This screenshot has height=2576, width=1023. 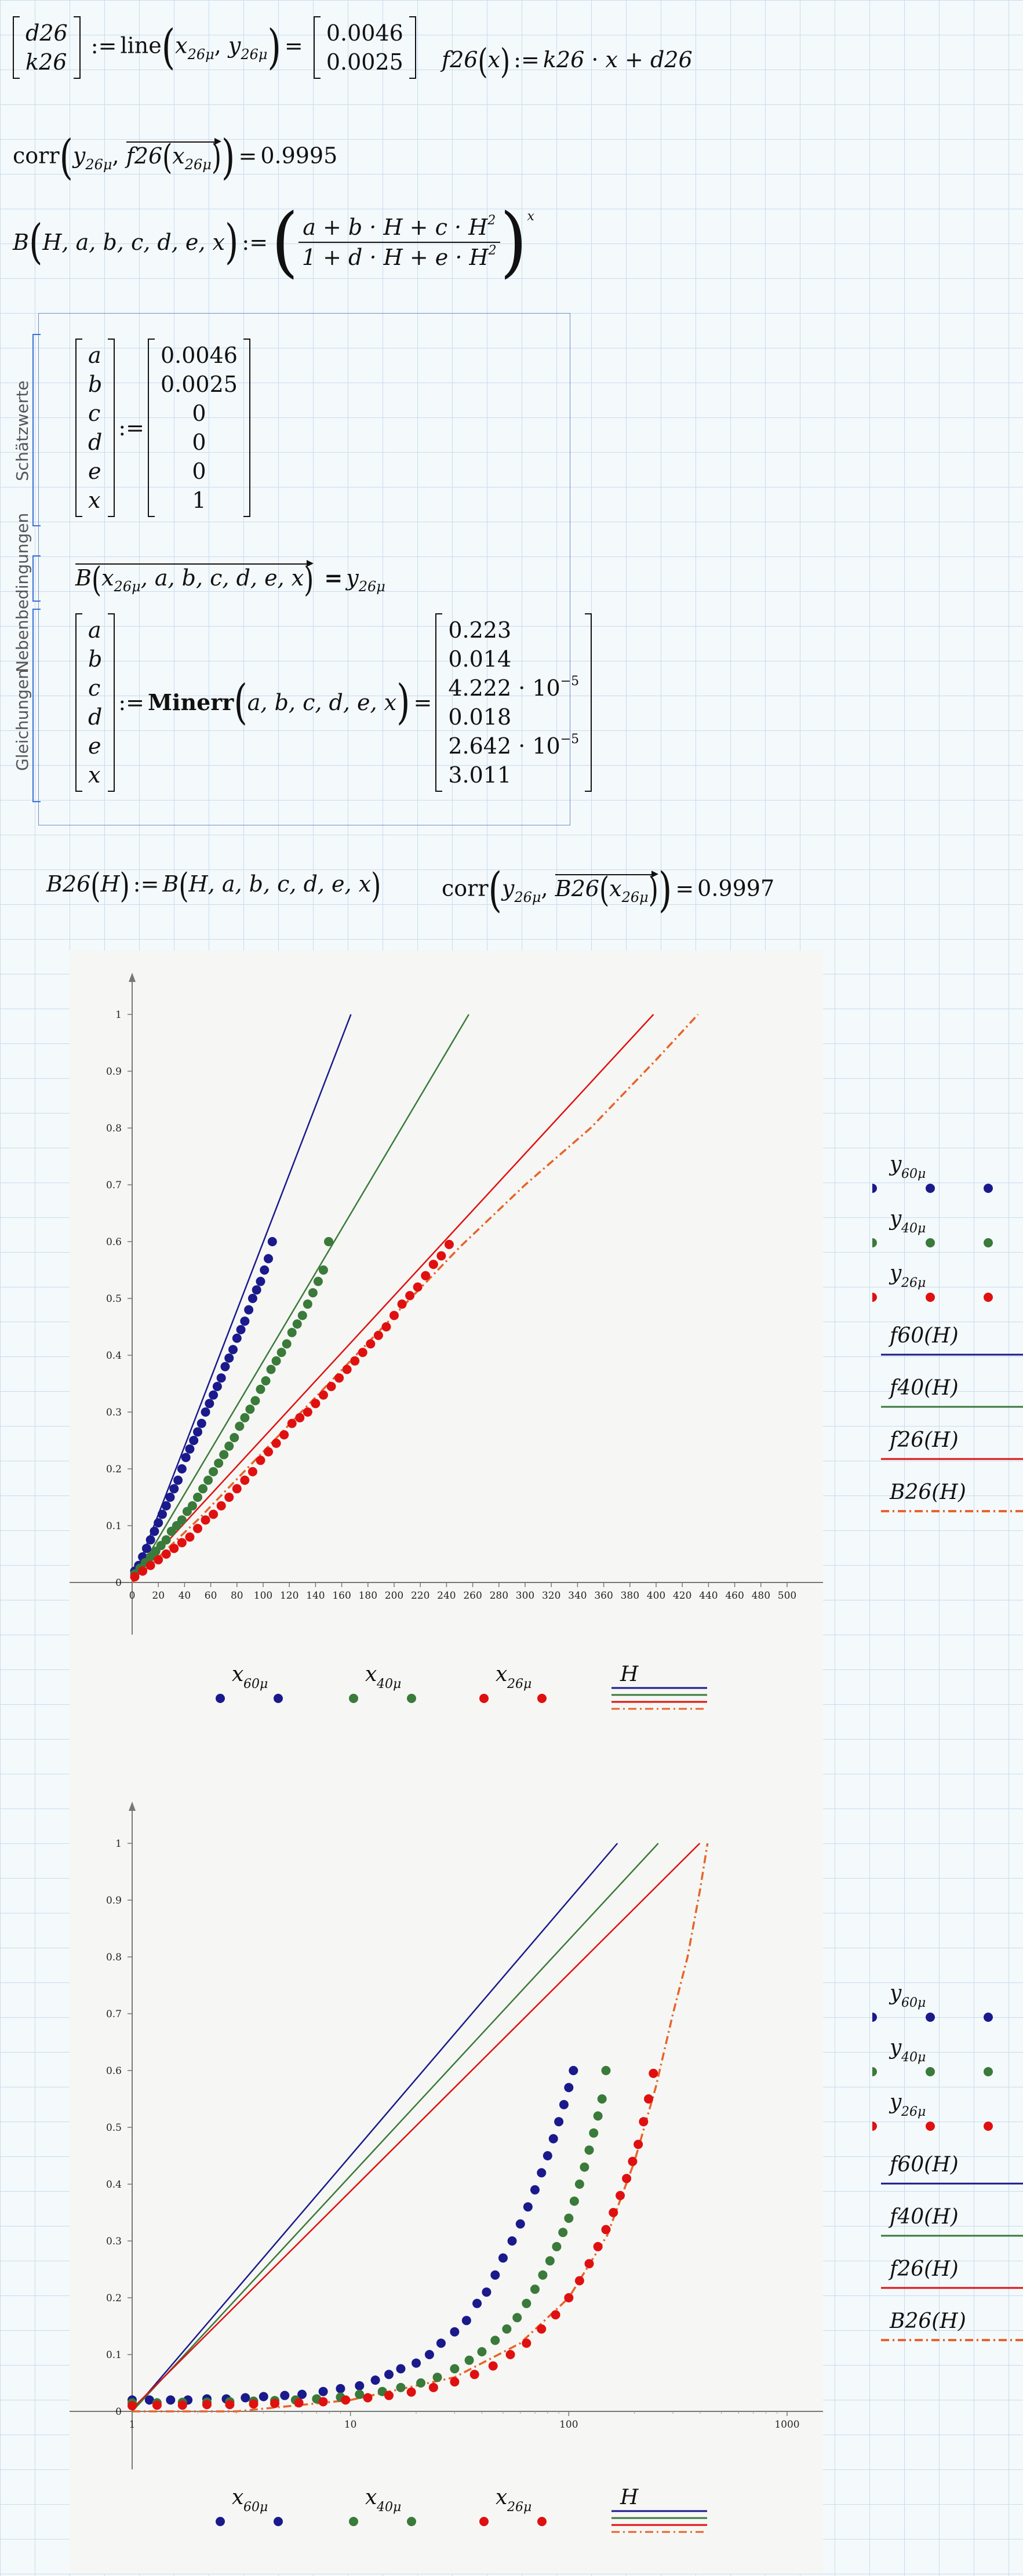 What do you see at coordinates (364, 62) in the screenshot?
I see `res-bottom: 0.0025` at bounding box center [364, 62].